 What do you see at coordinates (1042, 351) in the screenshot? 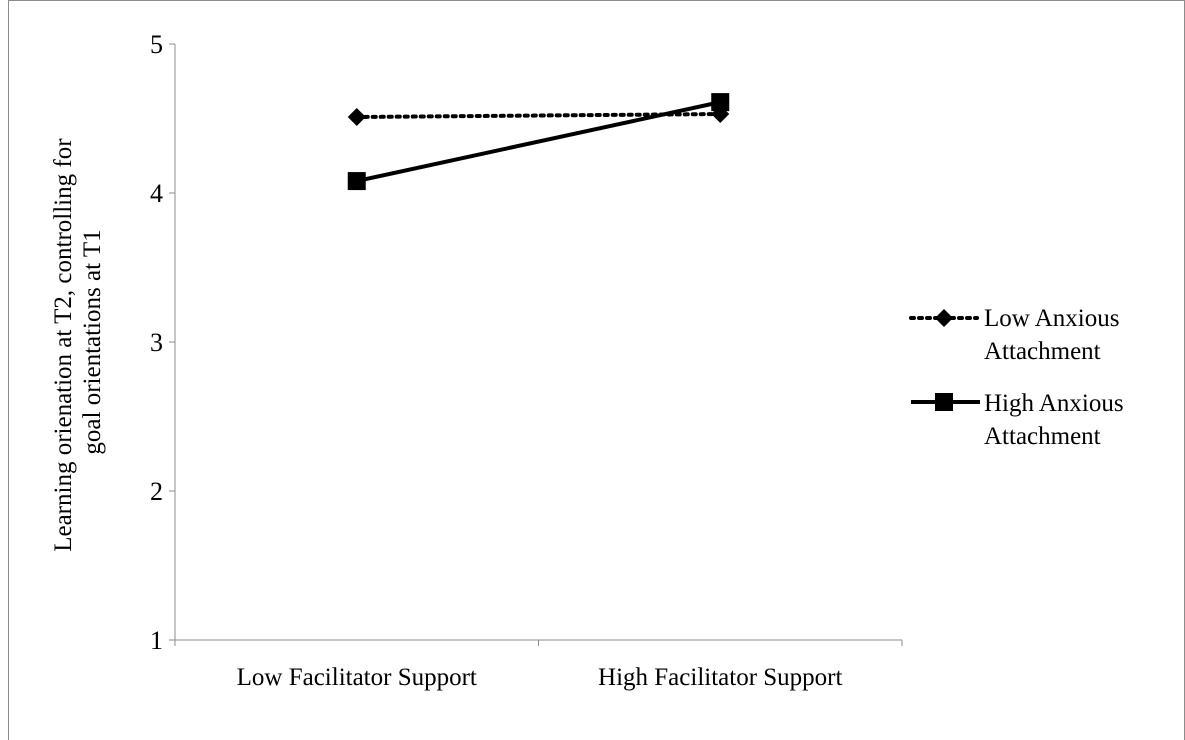
I see `legend-low-anxious-line-2: Attachment` at bounding box center [1042, 351].